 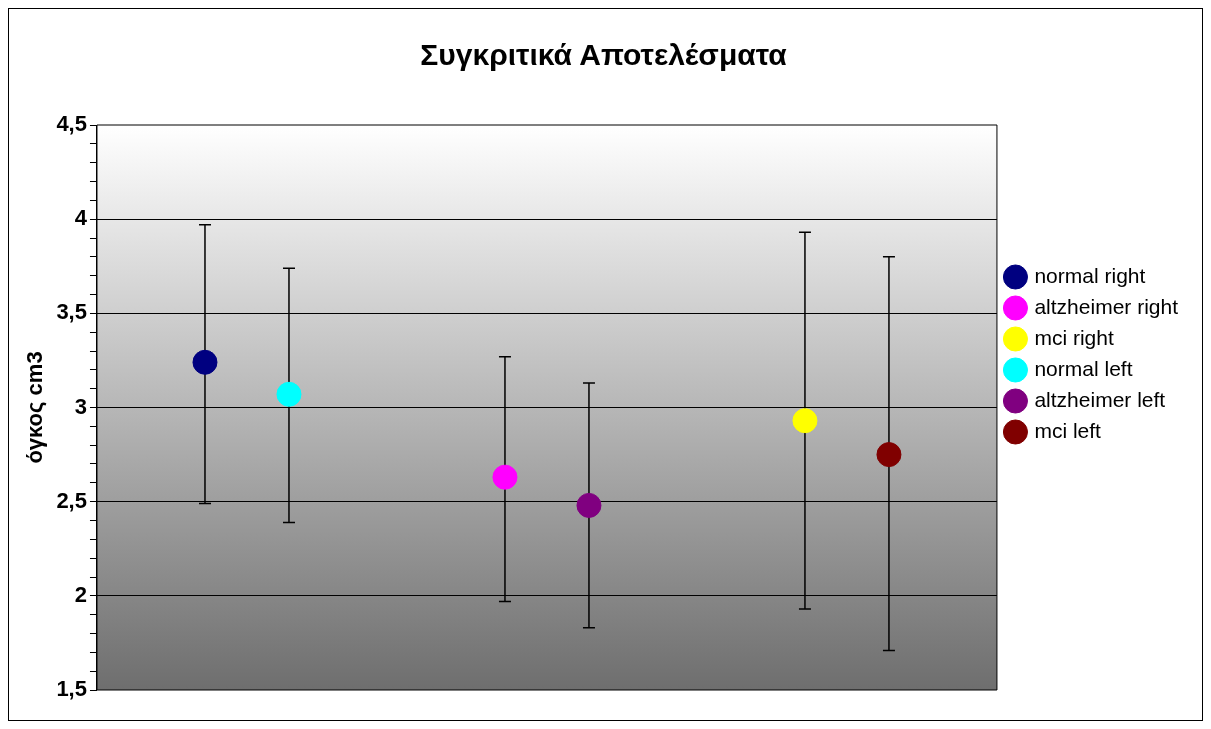 I want to click on y-axis-title: όγκος cm3, so click(x=35, y=407).